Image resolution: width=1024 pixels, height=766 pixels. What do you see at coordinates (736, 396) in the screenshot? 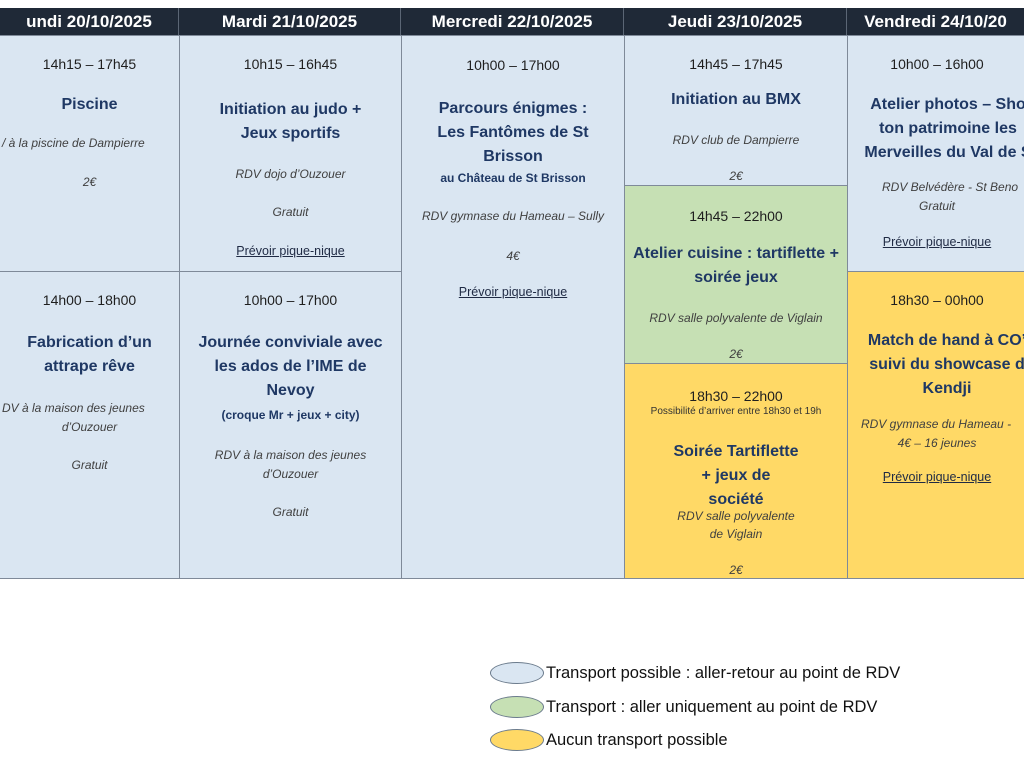
I see `activity-time: 18h30 – 22h00` at bounding box center [736, 396].